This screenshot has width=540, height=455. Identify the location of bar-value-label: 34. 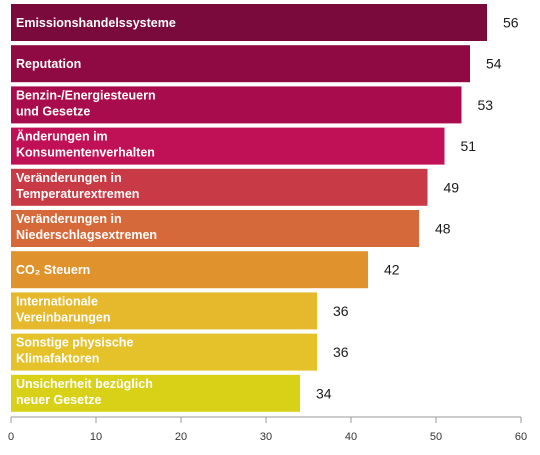
(324, 393).